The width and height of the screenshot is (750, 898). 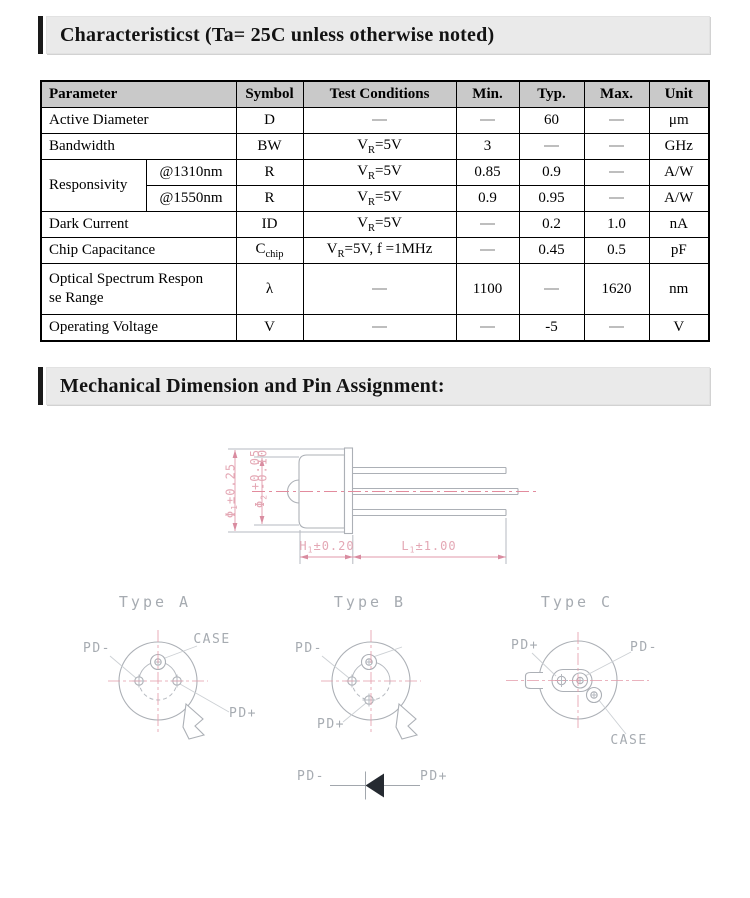 I want to click on section-header-mechanical: Mechanical Dimension and Pin Assignment:, so click(x=374, y=386).